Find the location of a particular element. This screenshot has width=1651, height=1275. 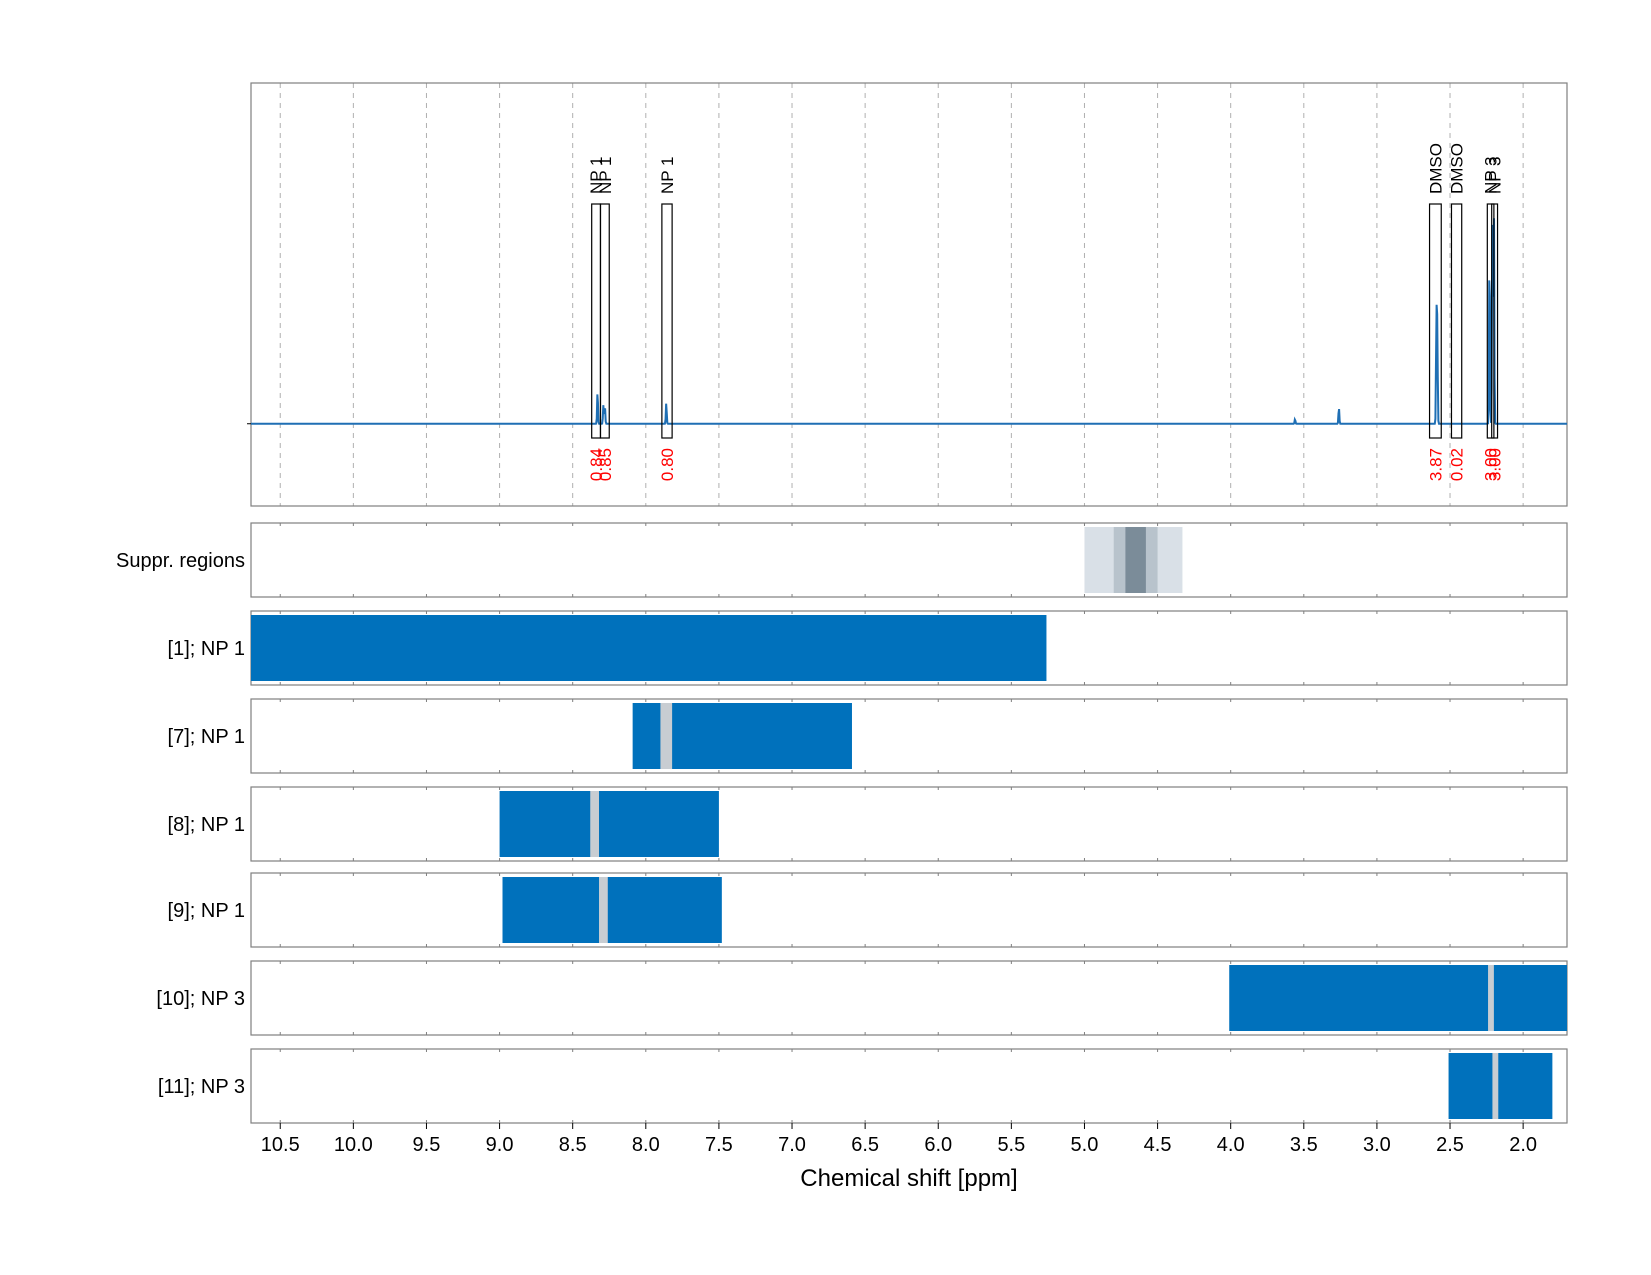

x-tick-label: 5.0 is located at coordinates (1085, 1145).